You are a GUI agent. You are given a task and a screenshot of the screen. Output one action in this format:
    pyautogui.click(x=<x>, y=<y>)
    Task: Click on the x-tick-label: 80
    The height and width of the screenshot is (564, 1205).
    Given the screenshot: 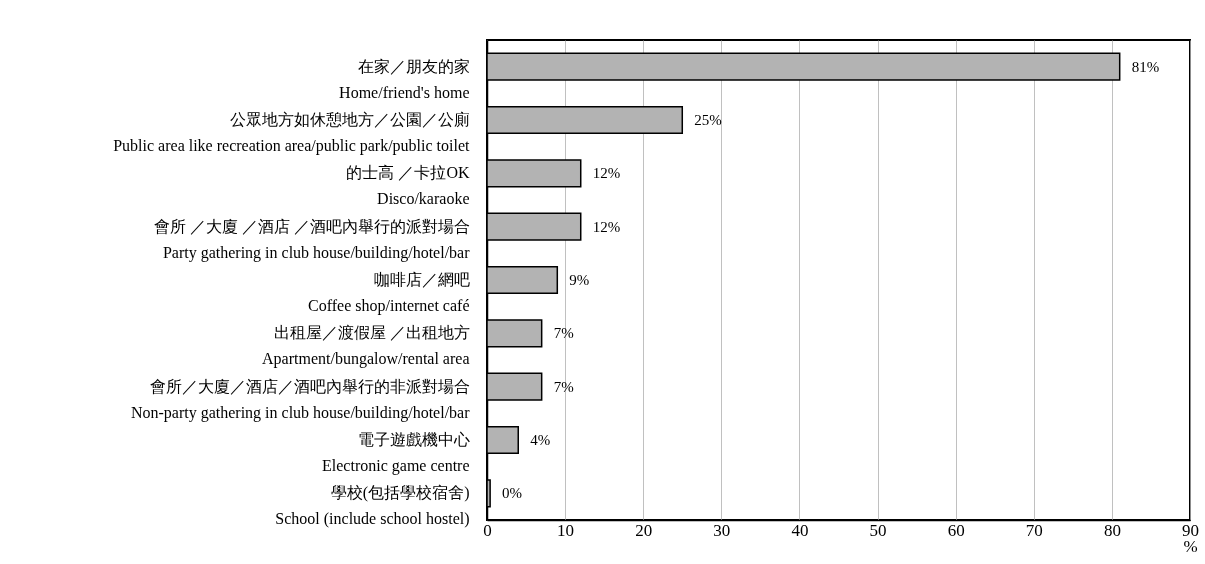 What is the action you would take?
    pyautogui.click(x=1112, y=530)
    